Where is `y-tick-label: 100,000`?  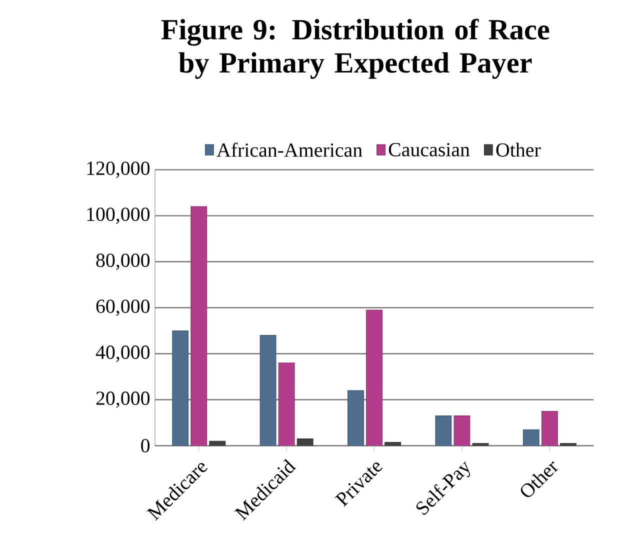 y-tick-label: 100,000 is located at coordinates (118, 216).